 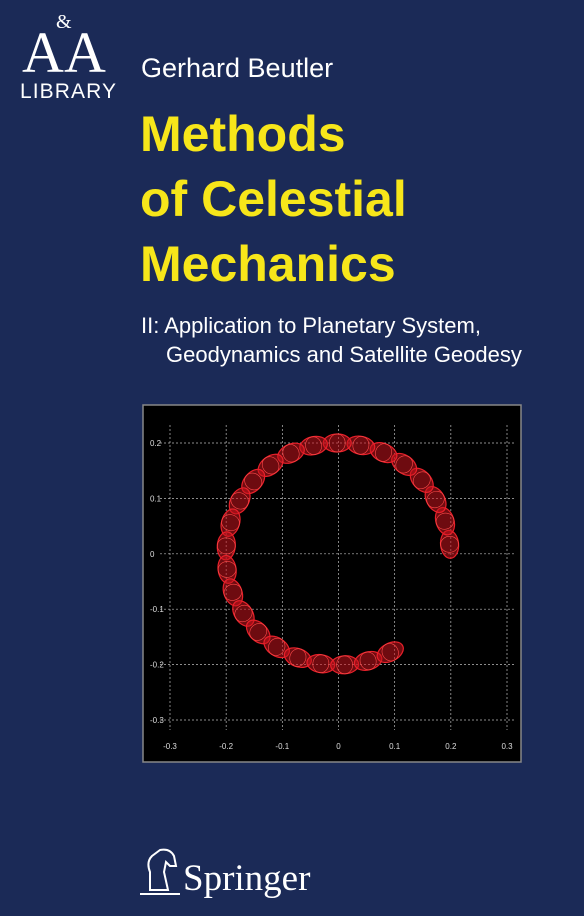 I want to click on x-tick-label: -0.2, so click(x=226, y=746).